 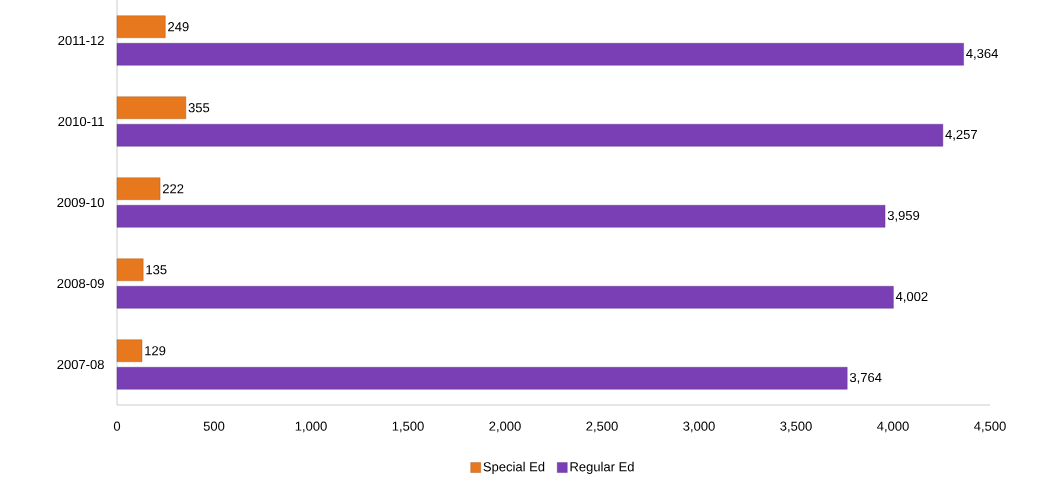 What do you see at coordinates (865, 378) in the screenshot?
I see `data-label: 3,764` at bounding box center [865, 378].